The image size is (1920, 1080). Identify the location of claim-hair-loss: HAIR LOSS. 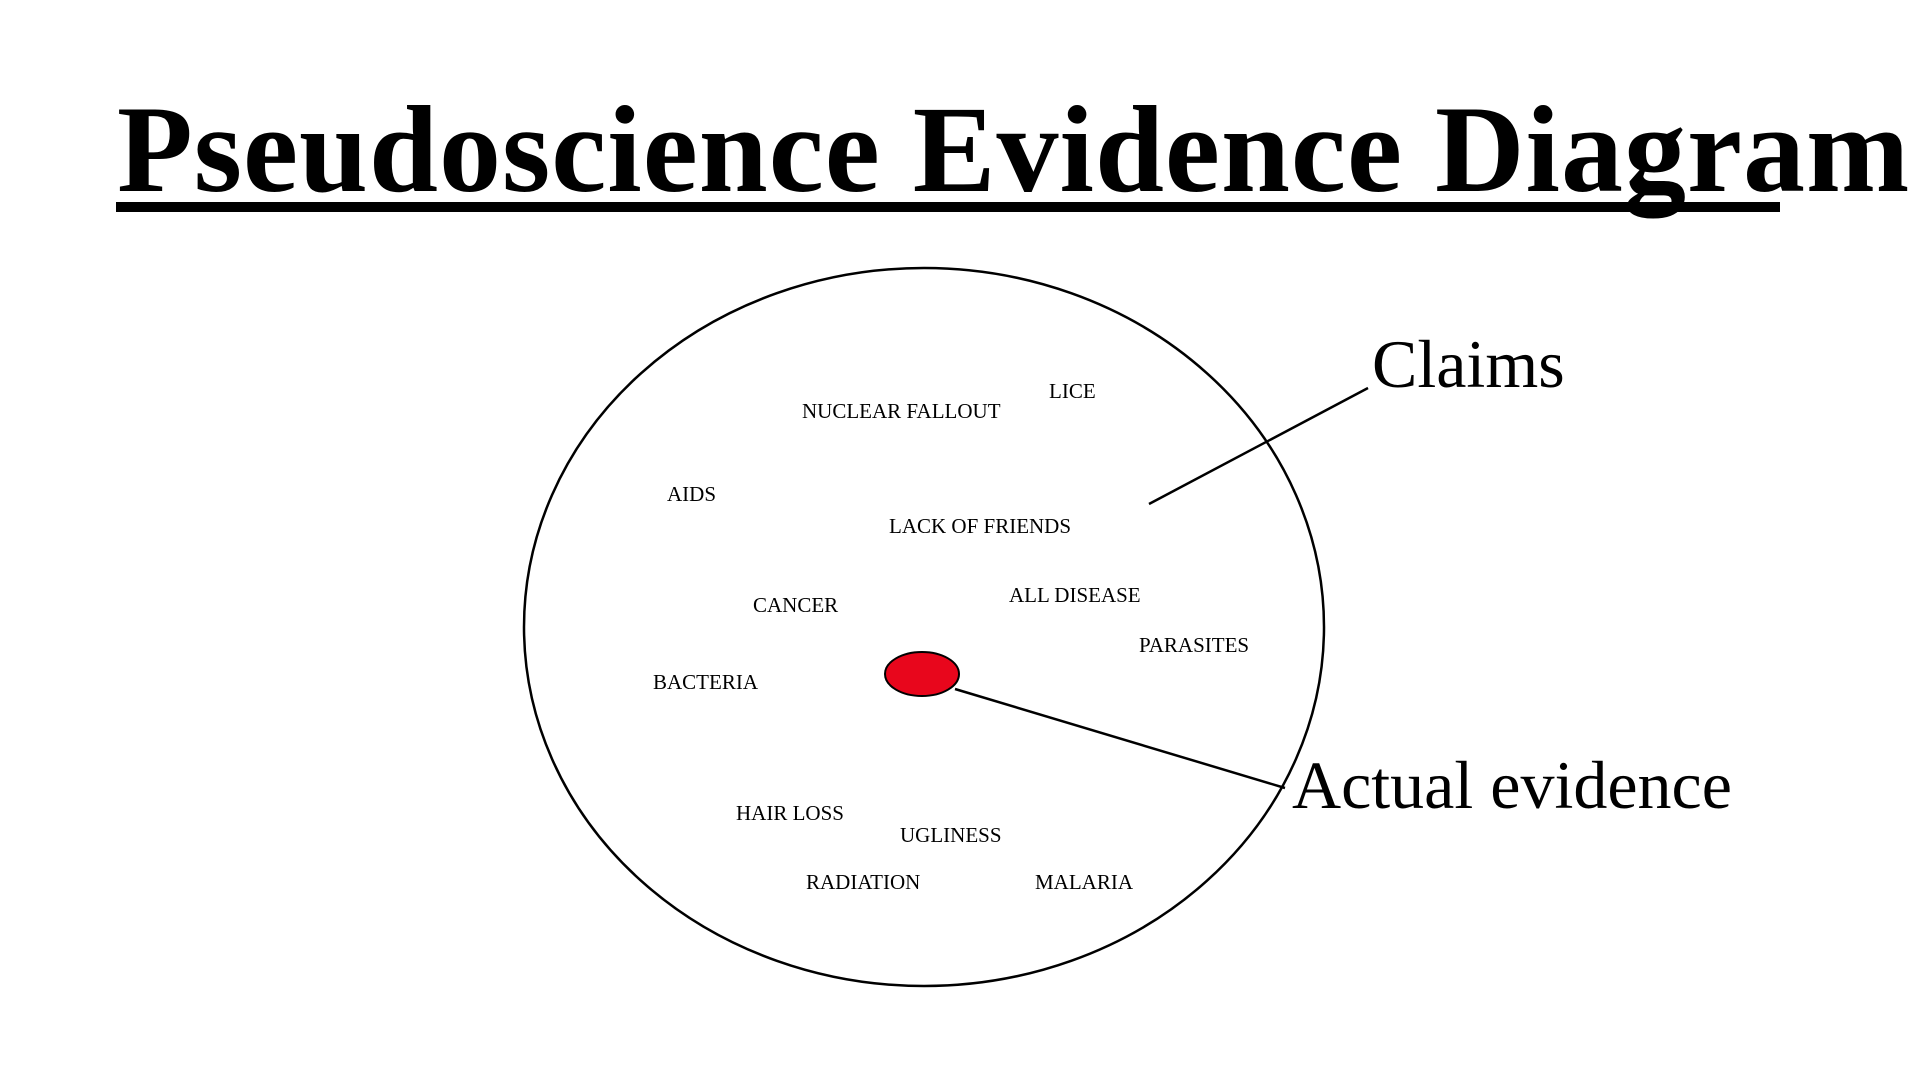
(790, 813).